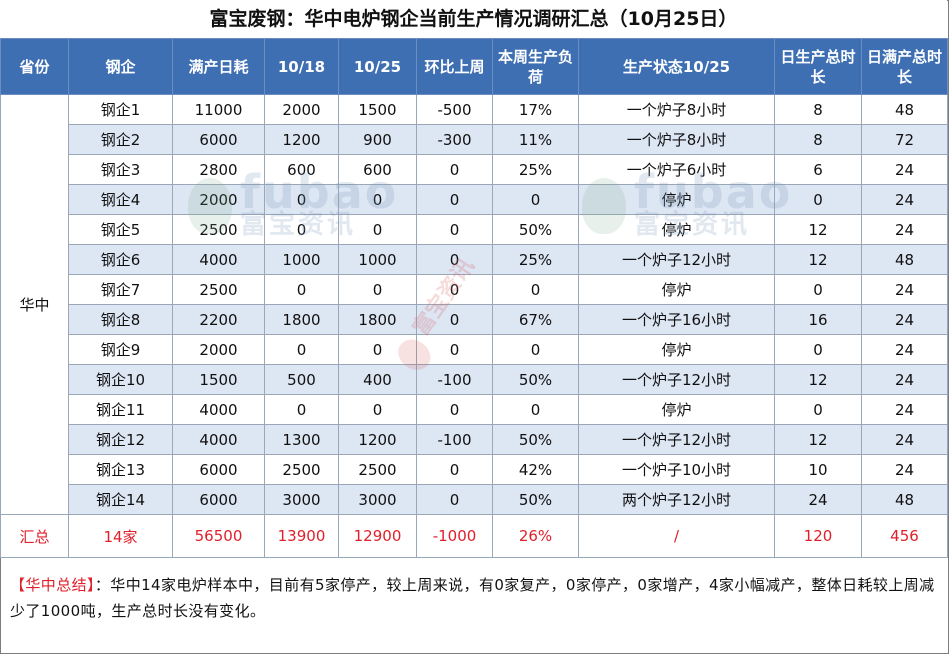 Image resolution: width=949 pixels, height=654 pixels. I want to click on cell-status: 两个炉子12小时, so click(676, 499).